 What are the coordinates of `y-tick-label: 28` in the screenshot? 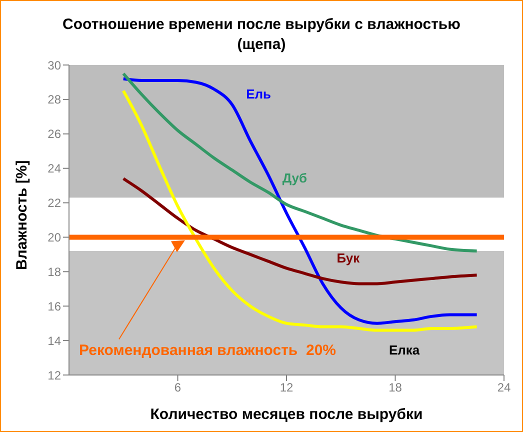 It's located at (55, 99).